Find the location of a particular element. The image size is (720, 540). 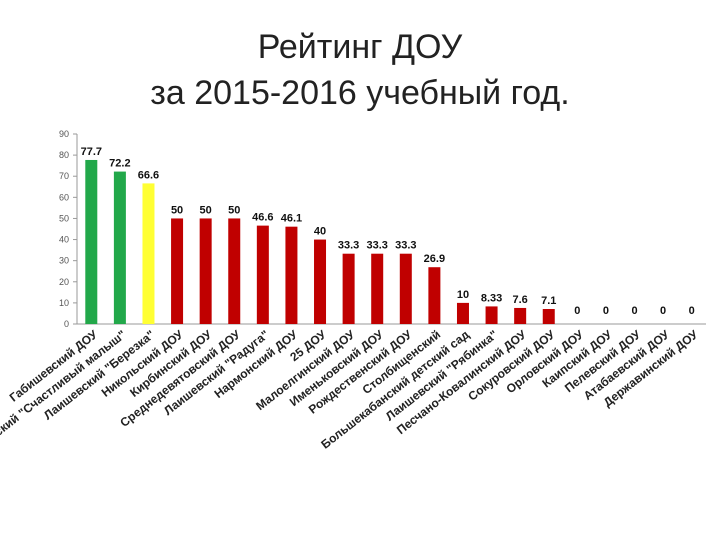

y-tick-label: 90 is located at coordinates (64, 134).